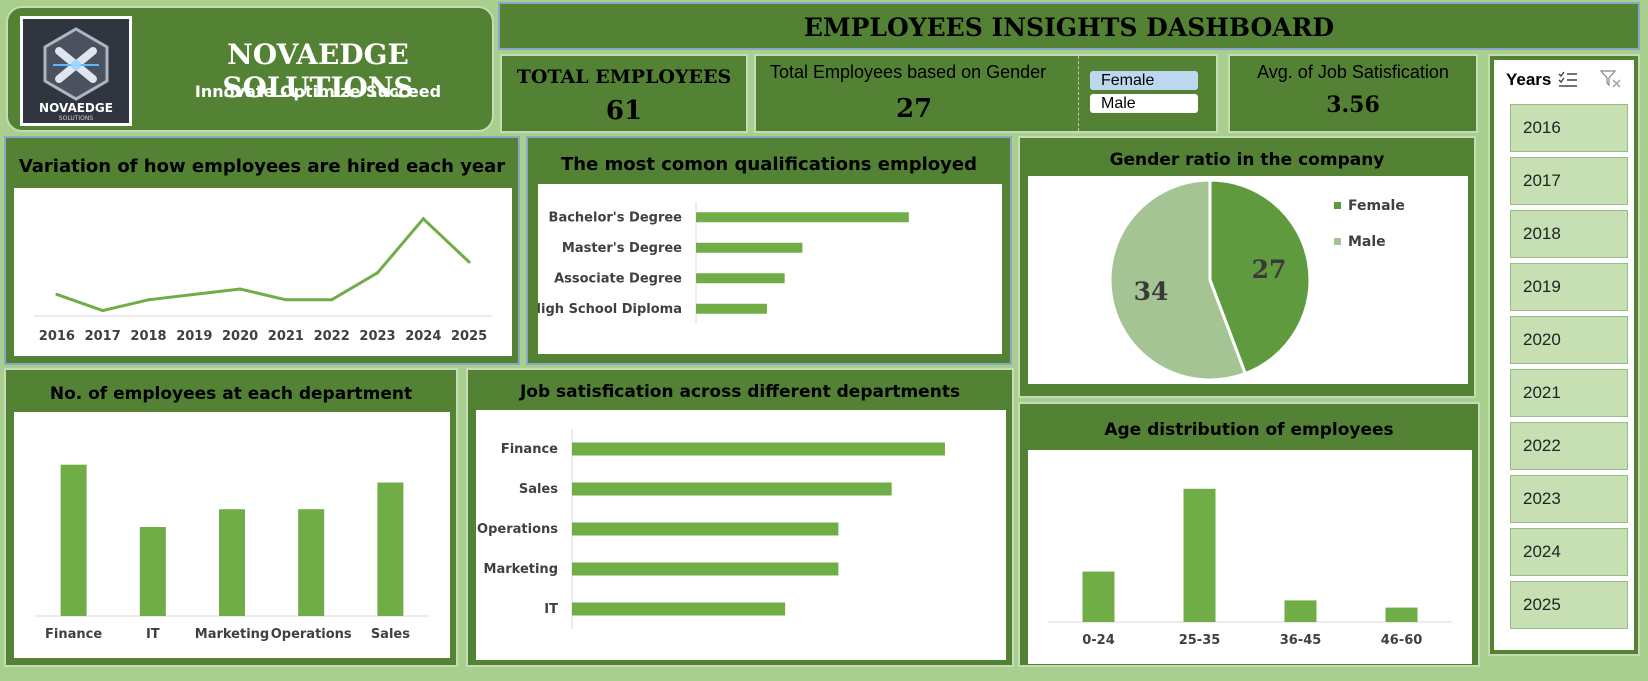  I want to click on kpi-gender-label: Total Employees based on Gender, so click(908, 72).